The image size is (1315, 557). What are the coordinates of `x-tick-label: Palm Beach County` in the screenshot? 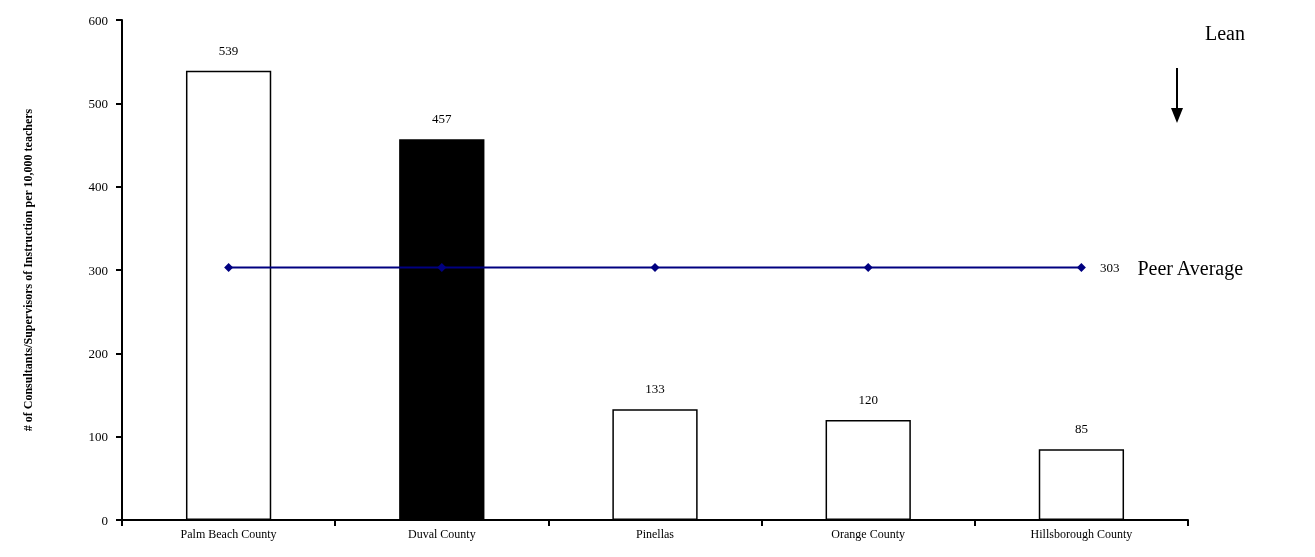 It's located at (228, 534).